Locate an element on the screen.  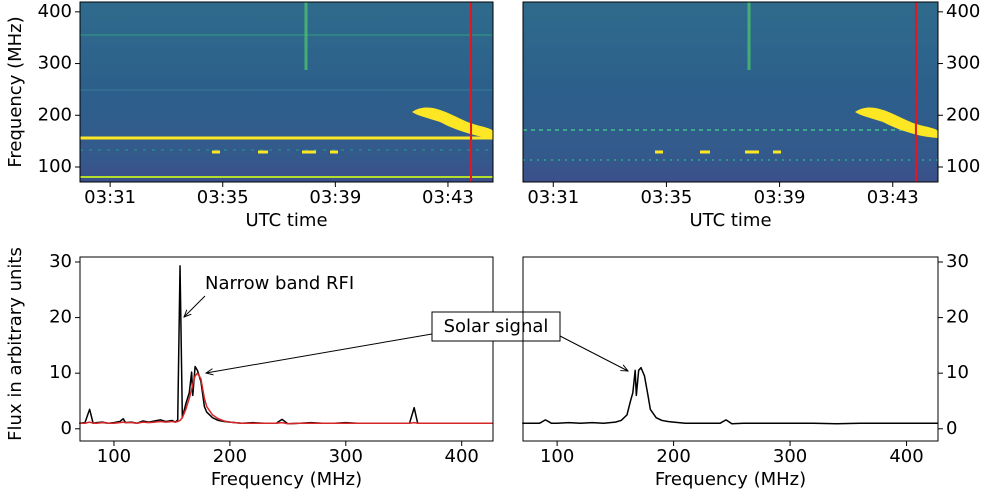
y-axis-label: Flux in arbitrary units is located at coordinates (15, 344).